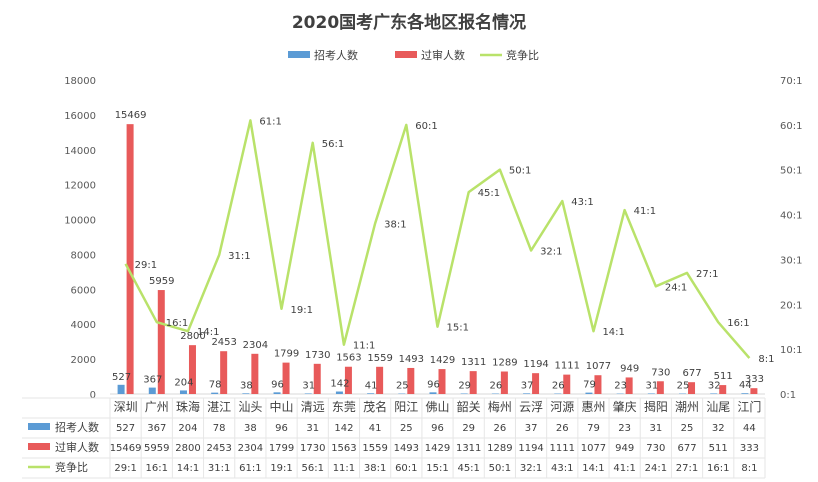 The image size is (818, 482). Describe the element at coordinates (93, 395) in the screenshot. I see `left-axis-tick: 0` at that location.